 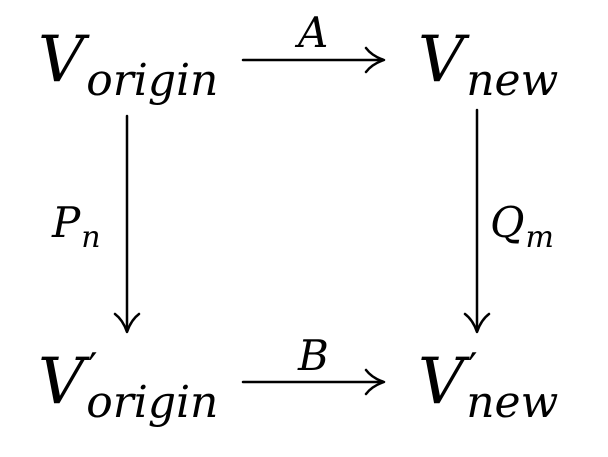 I want to click on arrow-label-p: Pn, so click(x=76, y=227).